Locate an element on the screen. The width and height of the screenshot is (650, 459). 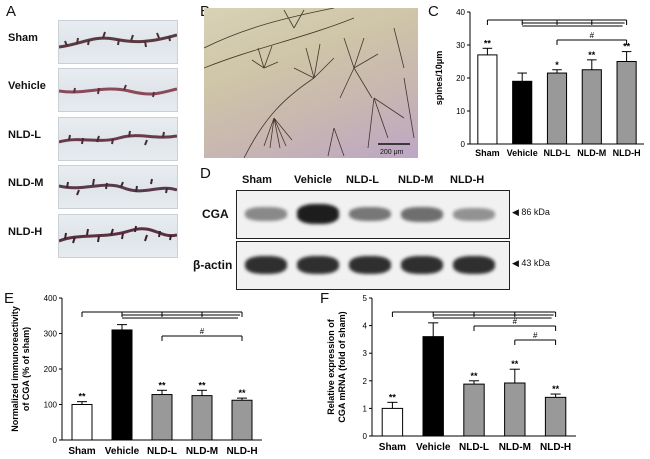
blot-size-beta-actin: ◀ 43 kDa is located at coordinates (531, 263).